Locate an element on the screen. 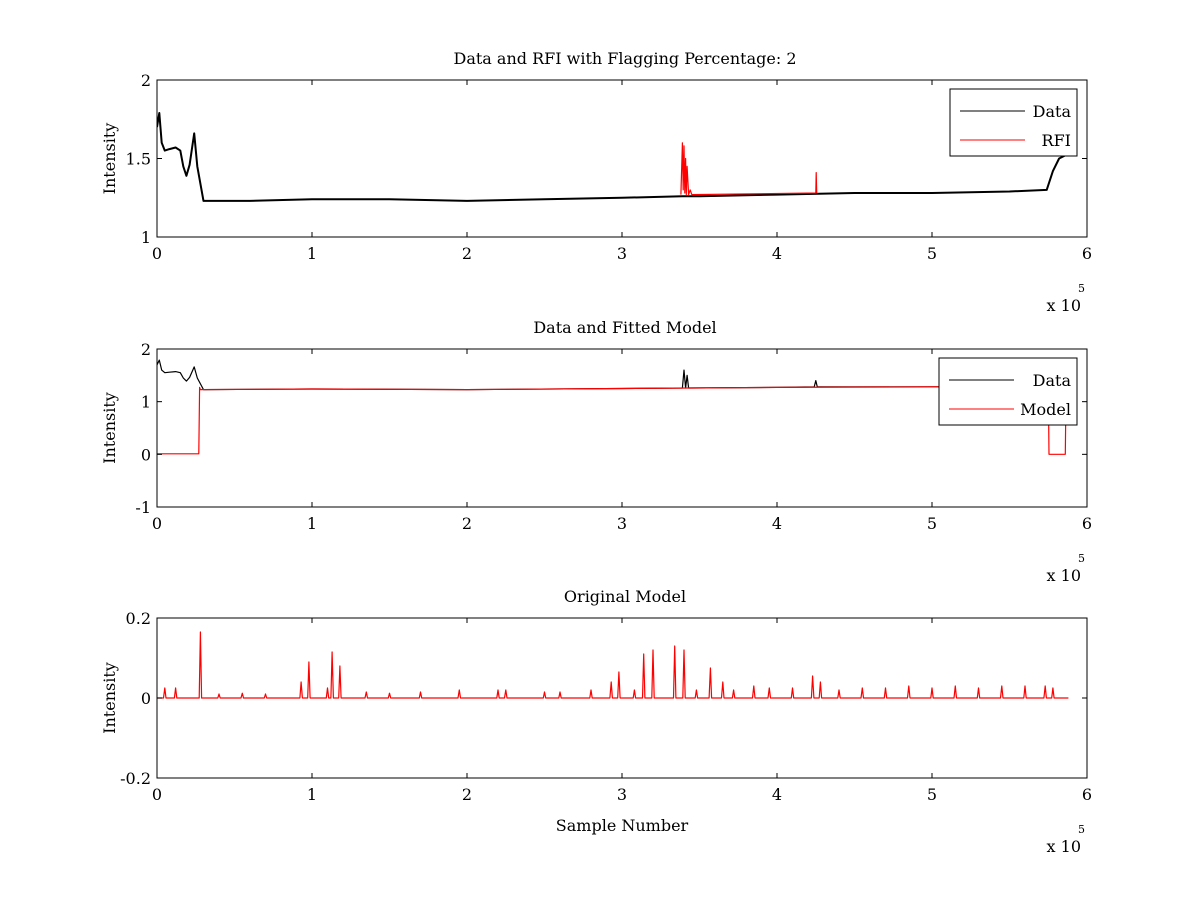 The width and height of the screenshot is (1200, 900). y-tick-label: -0.2 is located at coordinates (135, 778).